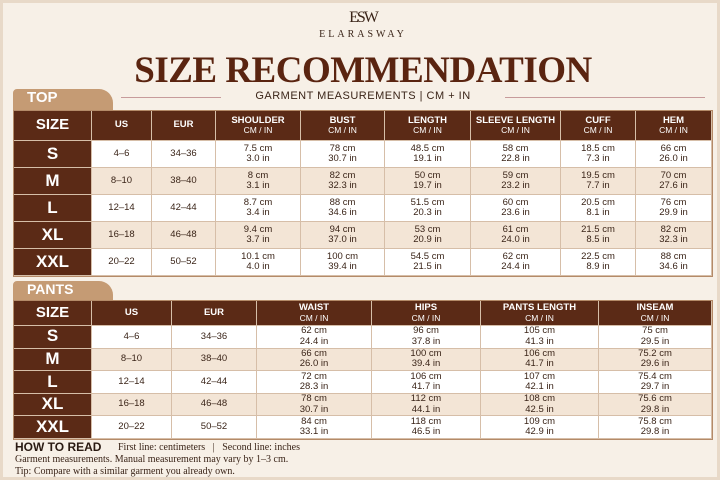 This screenshot has width=720, height=480. Describe the element at coordinates (539, 421) in the screenshot. I see `measure-line: 109 cm` at that location.